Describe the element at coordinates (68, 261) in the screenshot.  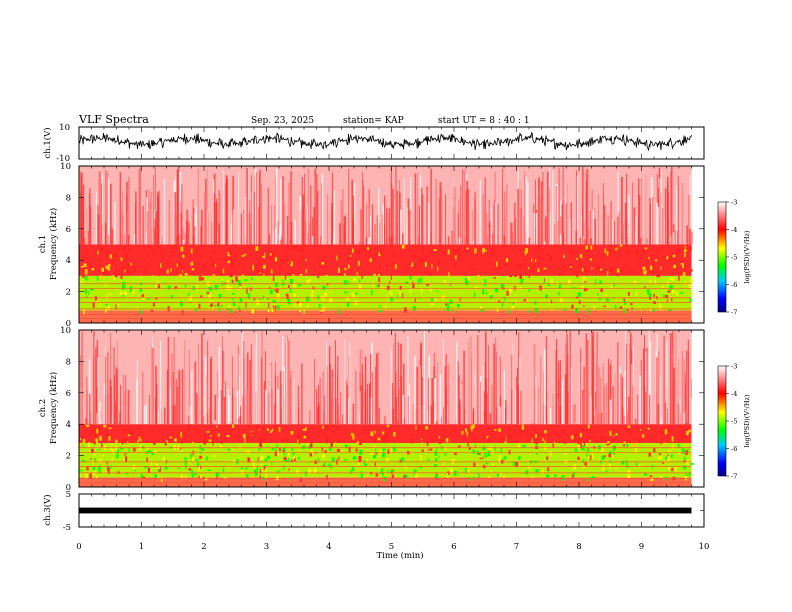
I see `ch1-spec-ytick-label: 4` at that location.